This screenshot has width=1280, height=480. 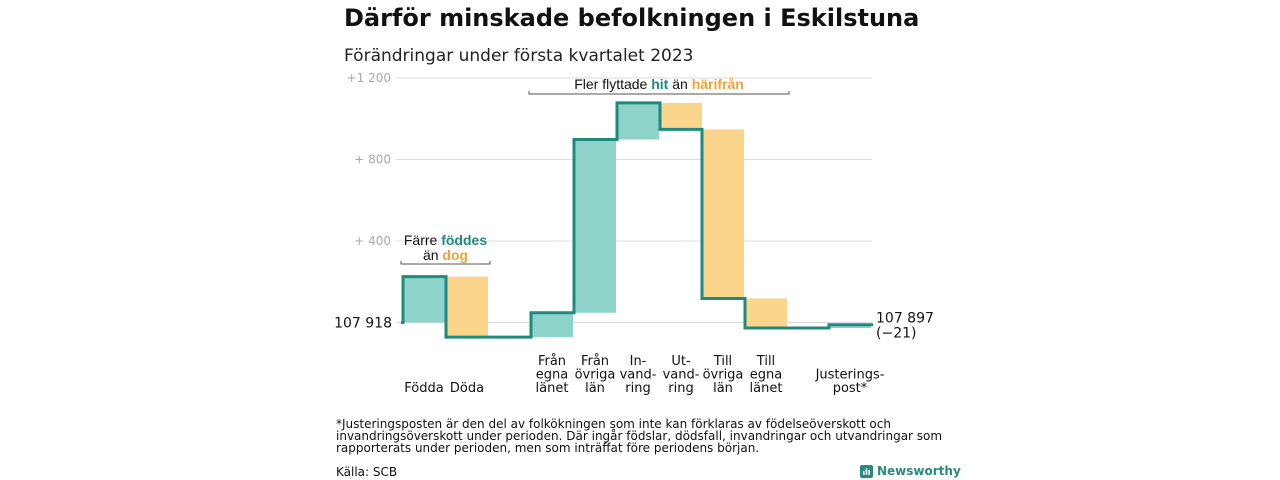 I want to click on chart-subtitle: Förändringar under första kvartalet 2023, so click(x=519, y=56).